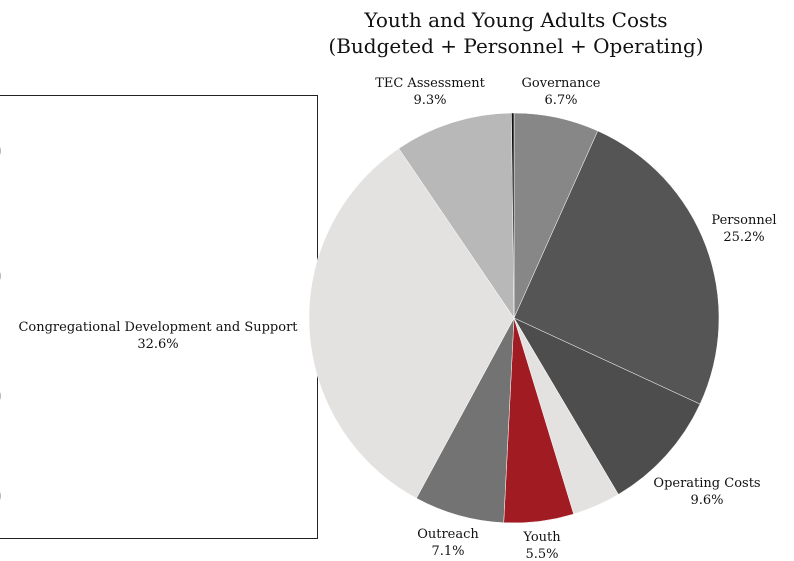 This screenshot has width=794, height=561. Describe the element at coordinates (561, 83) in the screenshot. I see `slice-label: Governance` at that location.